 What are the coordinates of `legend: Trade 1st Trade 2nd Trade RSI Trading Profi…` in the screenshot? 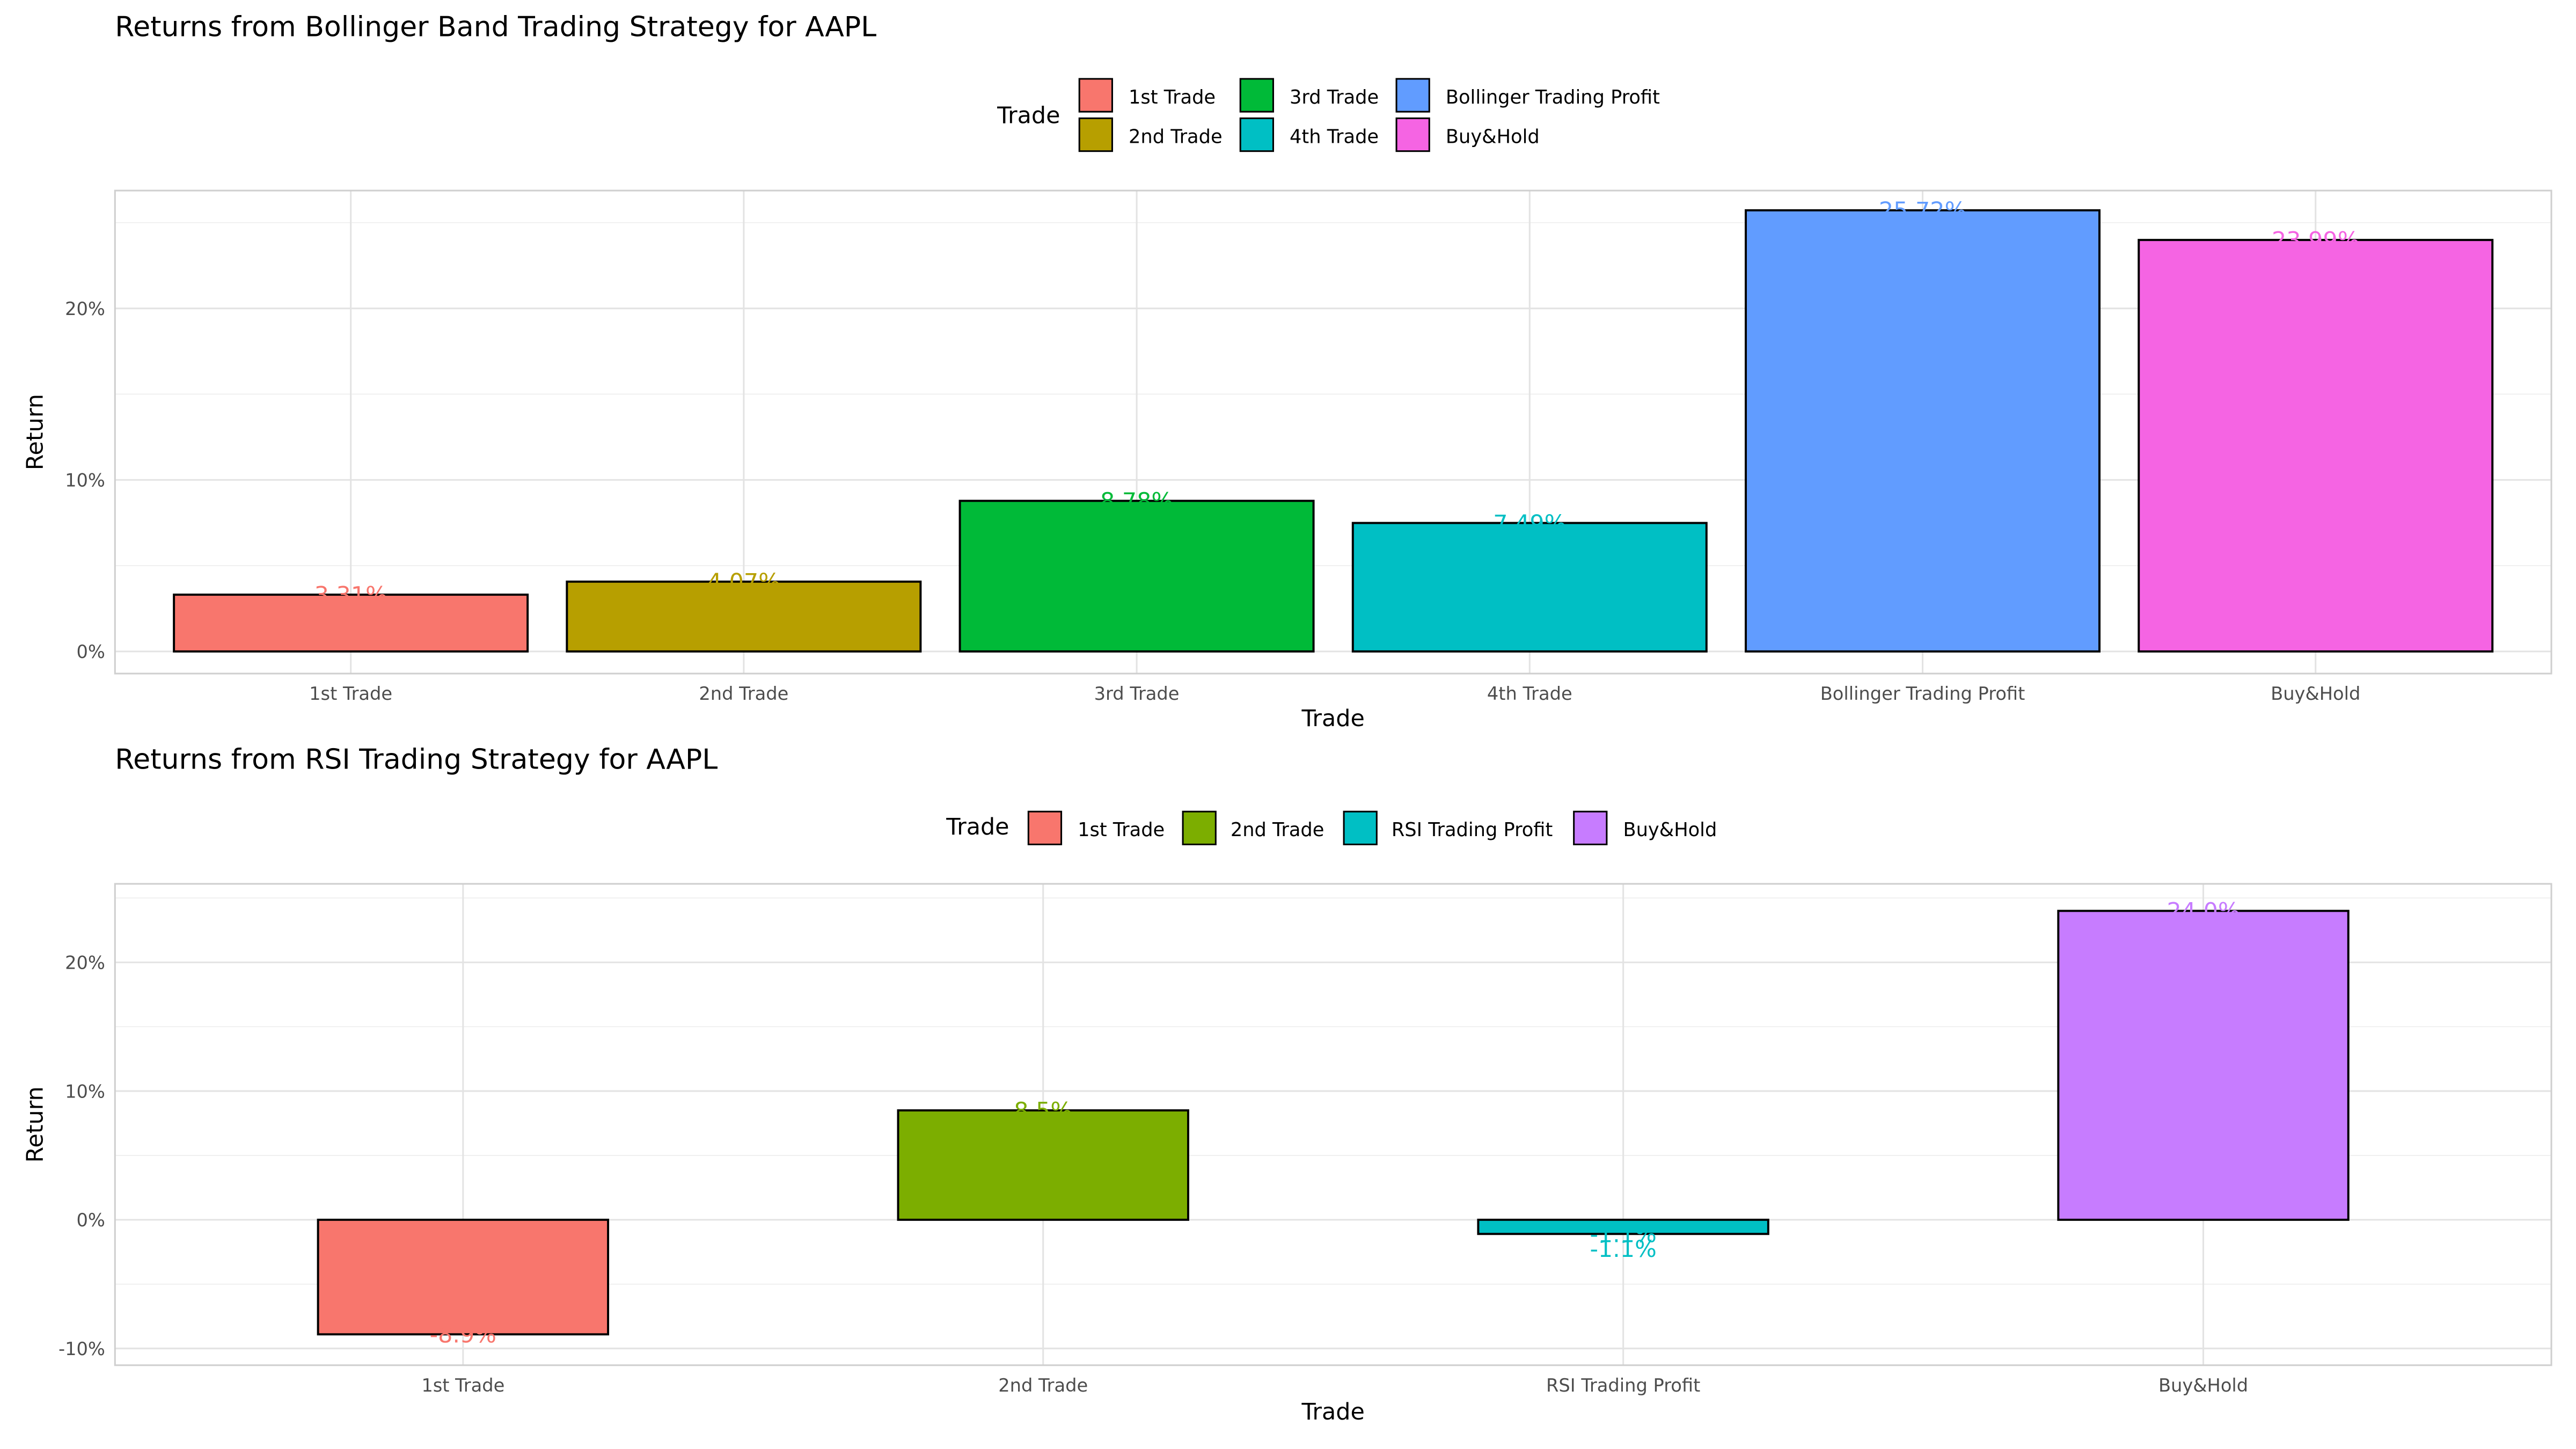 It's located at (1331, 827).